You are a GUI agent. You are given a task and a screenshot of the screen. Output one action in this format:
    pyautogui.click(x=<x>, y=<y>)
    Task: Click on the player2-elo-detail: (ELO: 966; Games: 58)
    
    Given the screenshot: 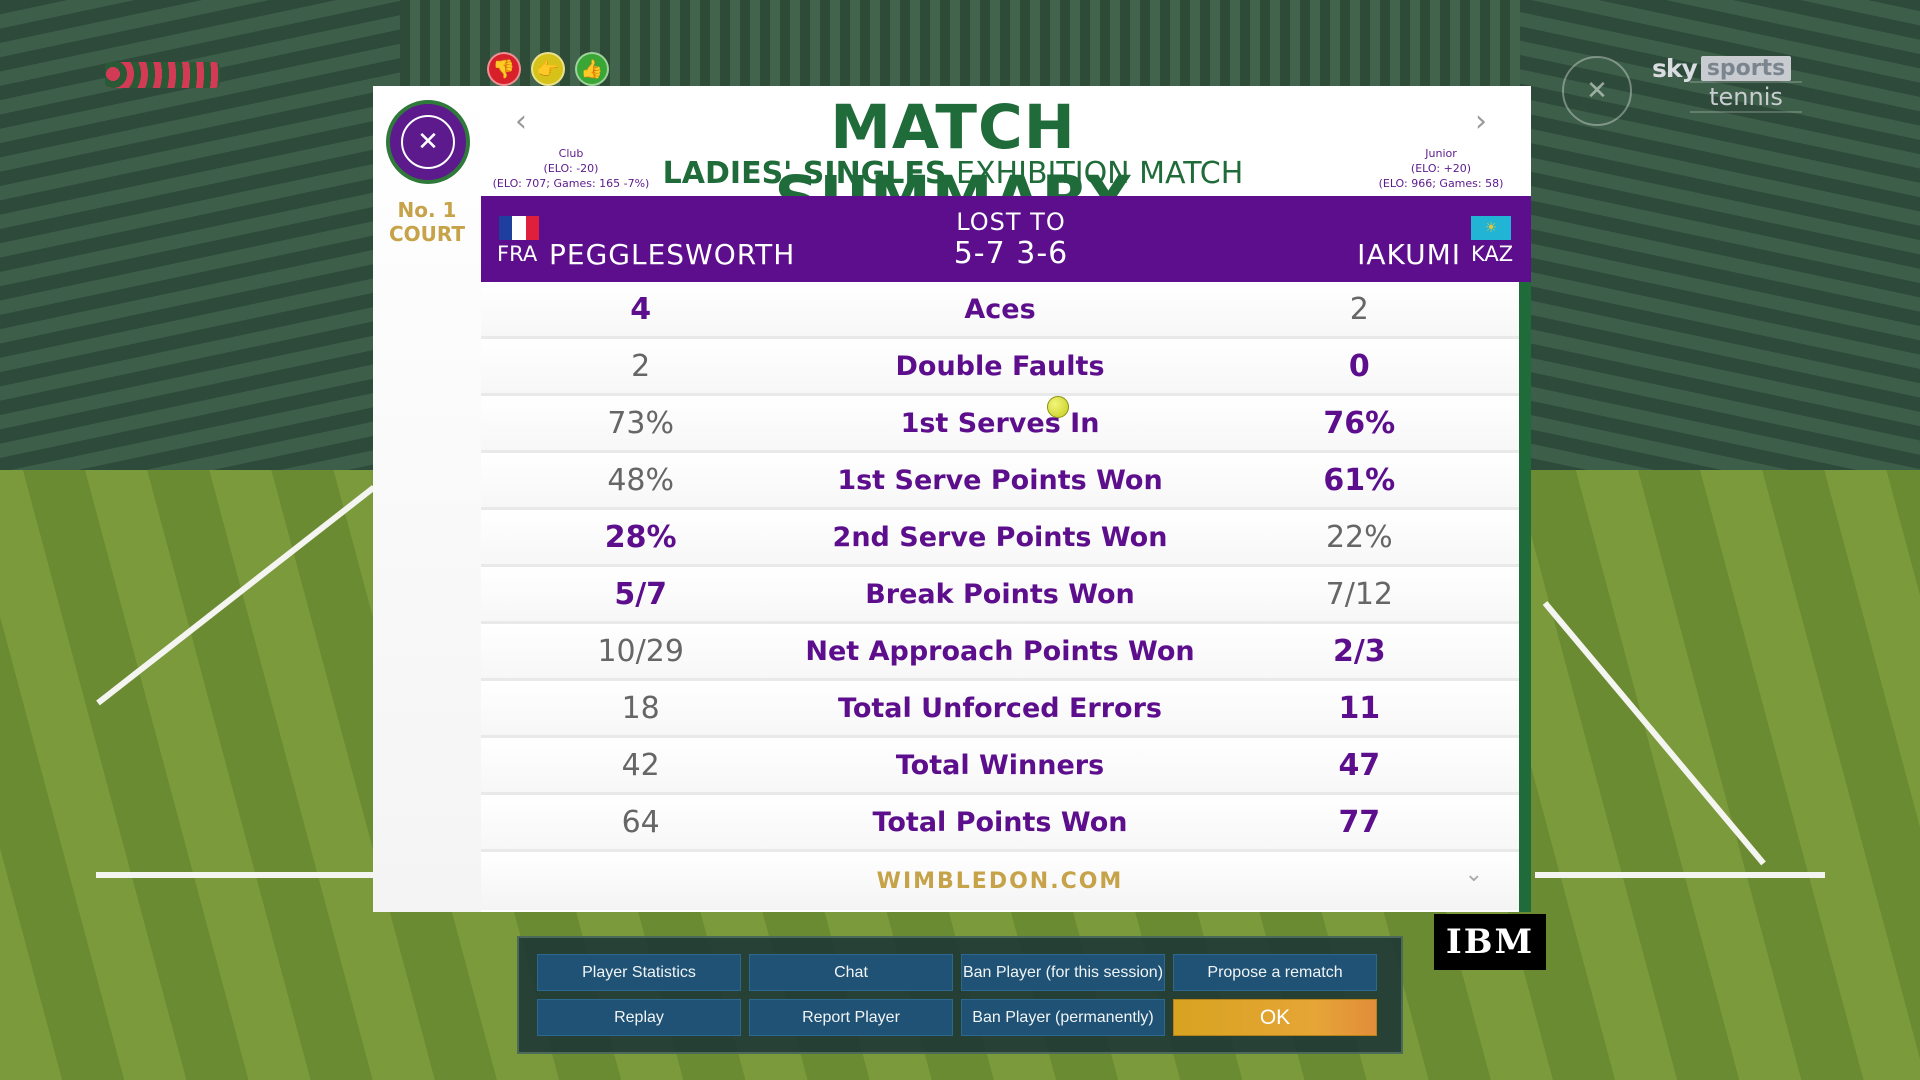 What is the action you would take?
    pyautogui.click(x=1441, y=183)
    